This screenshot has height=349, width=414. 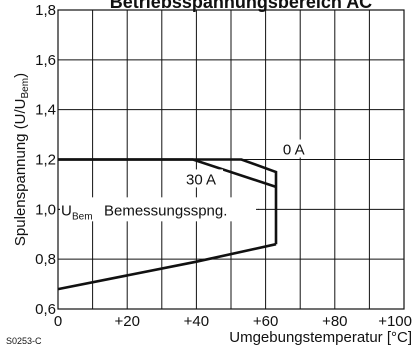 What do you see at coordinates (82, 216) in the screenshot?
I see `ubem-subscript: Bem` at bounding box center [82, 216].